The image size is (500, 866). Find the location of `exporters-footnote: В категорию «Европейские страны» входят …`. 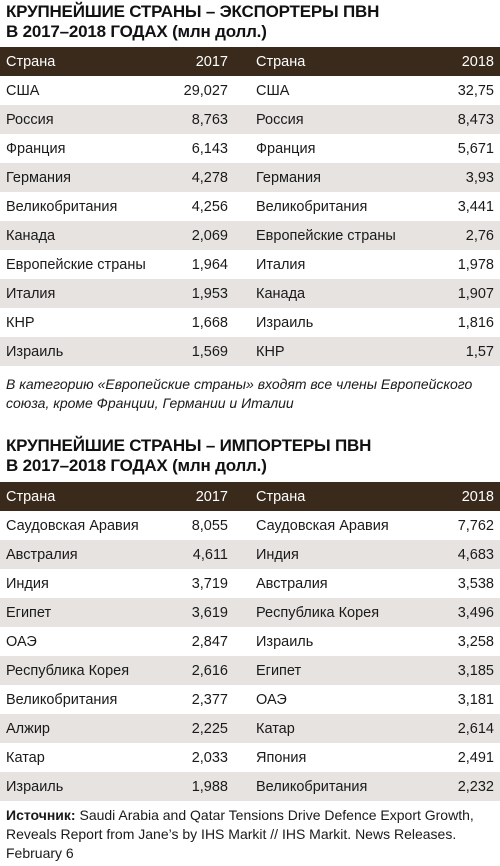

exporters-footnote: В категорию «Европейские страны» входят … is located at coordinates (239, 393).